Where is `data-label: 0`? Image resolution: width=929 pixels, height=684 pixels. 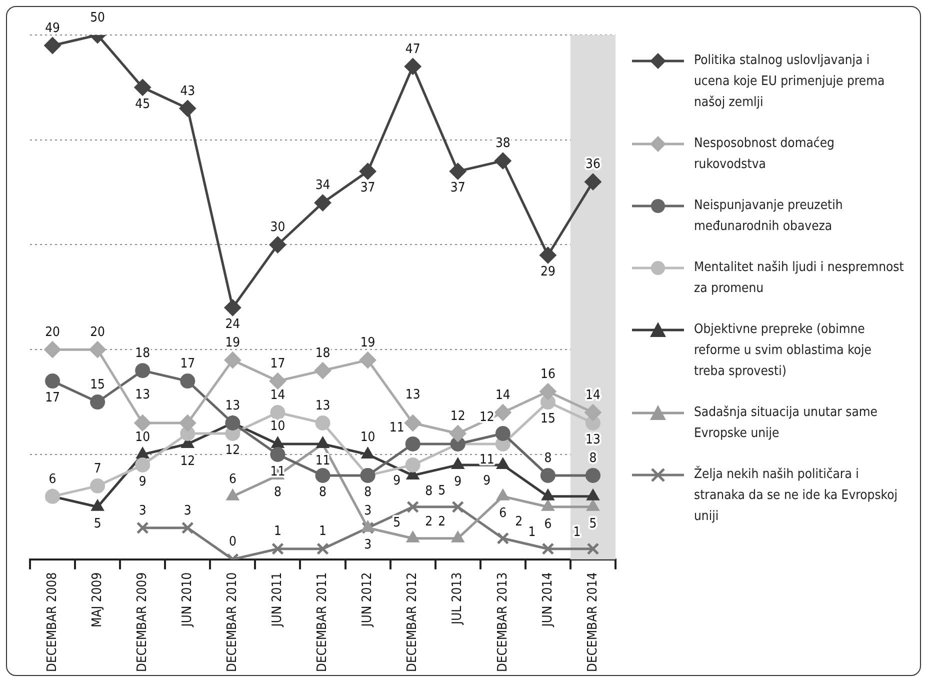
data-label: 0 is located at coordinates (232, 542).